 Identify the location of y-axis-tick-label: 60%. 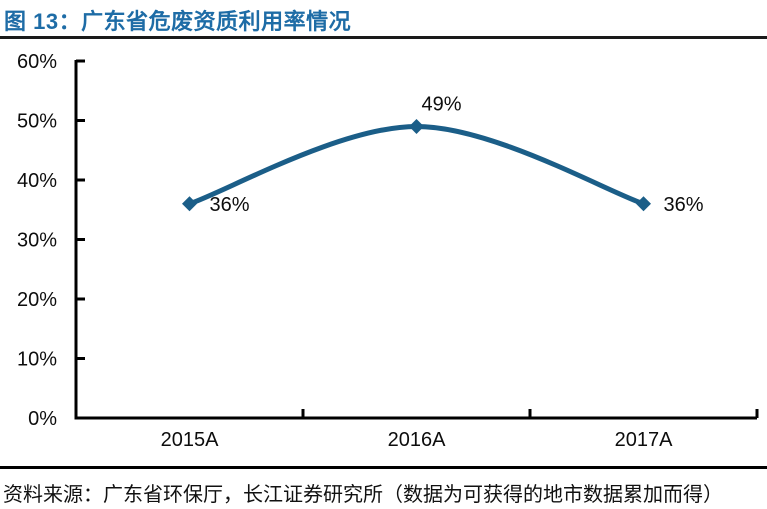
(37, 62).